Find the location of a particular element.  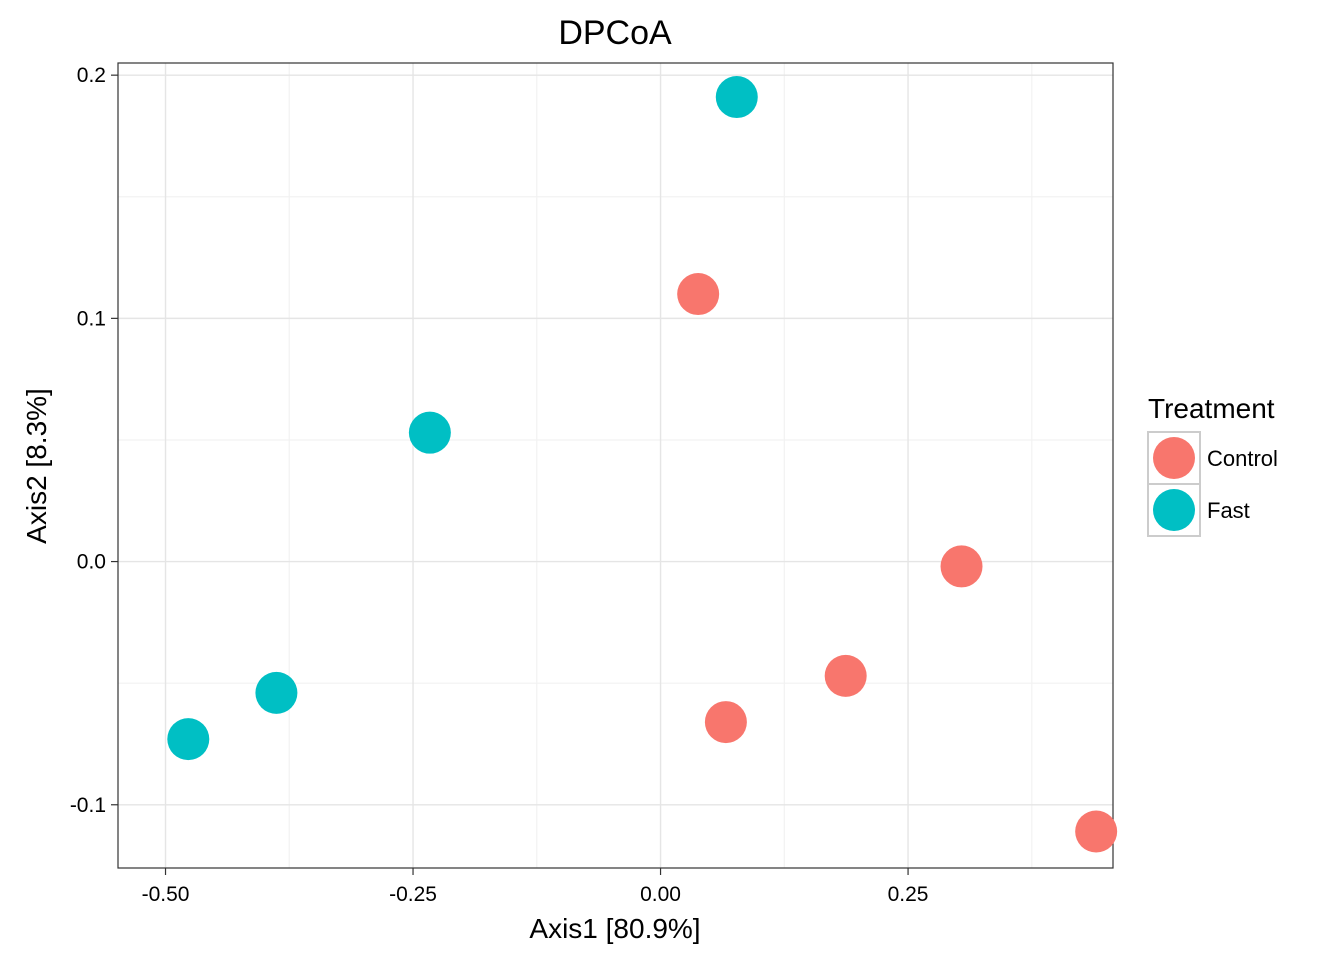

legend-title: Treatment is located at coordinates (1211, 408).